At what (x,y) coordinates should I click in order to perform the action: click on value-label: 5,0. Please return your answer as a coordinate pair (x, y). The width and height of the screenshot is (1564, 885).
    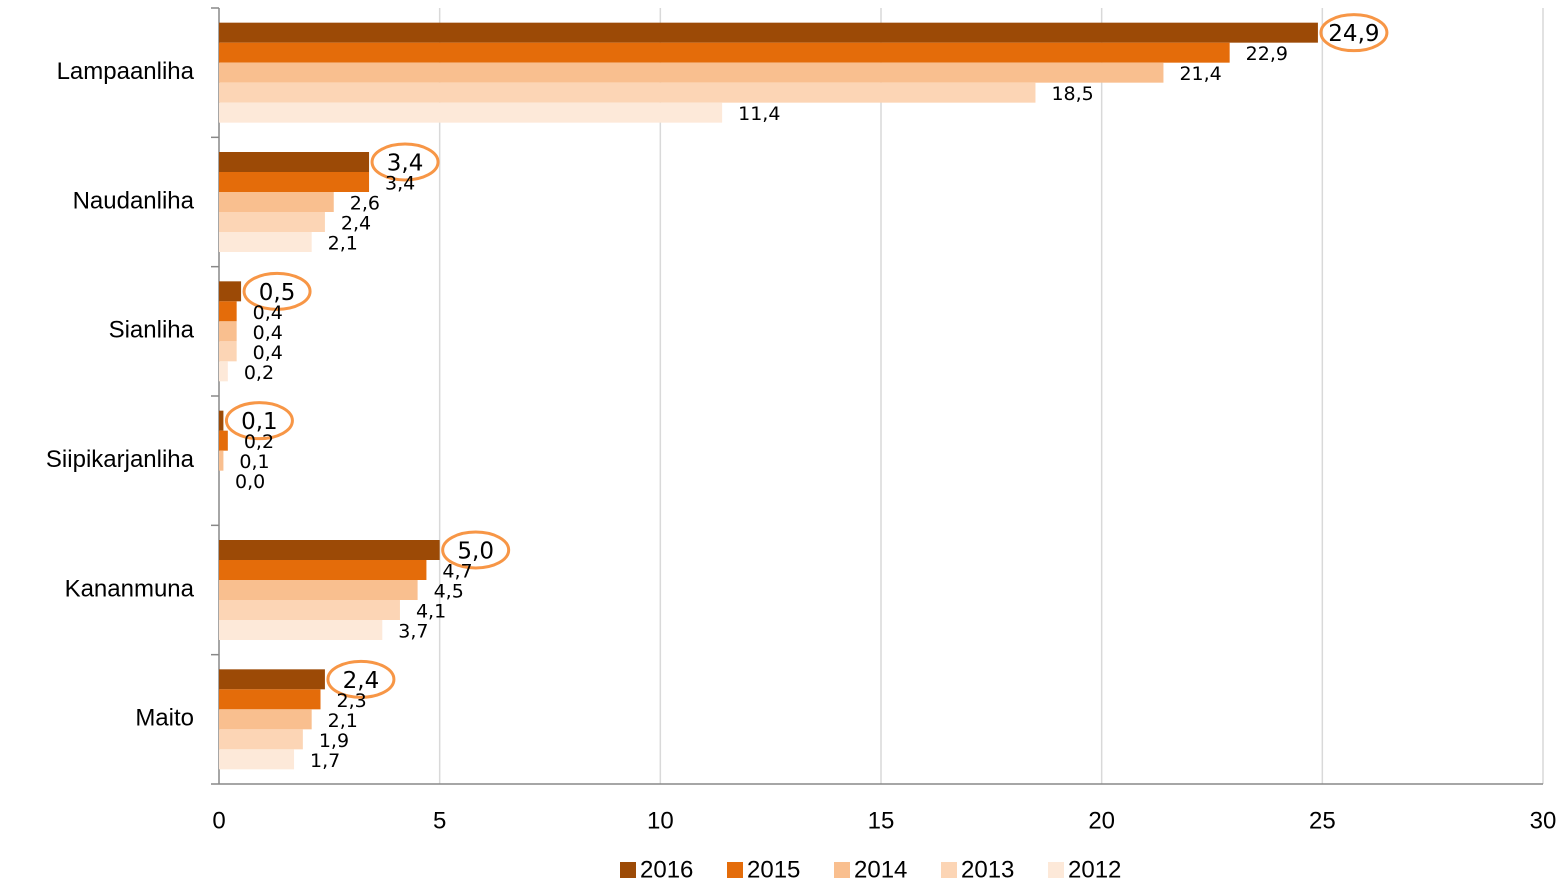
    Looking at the image, I should click on (475, 552).